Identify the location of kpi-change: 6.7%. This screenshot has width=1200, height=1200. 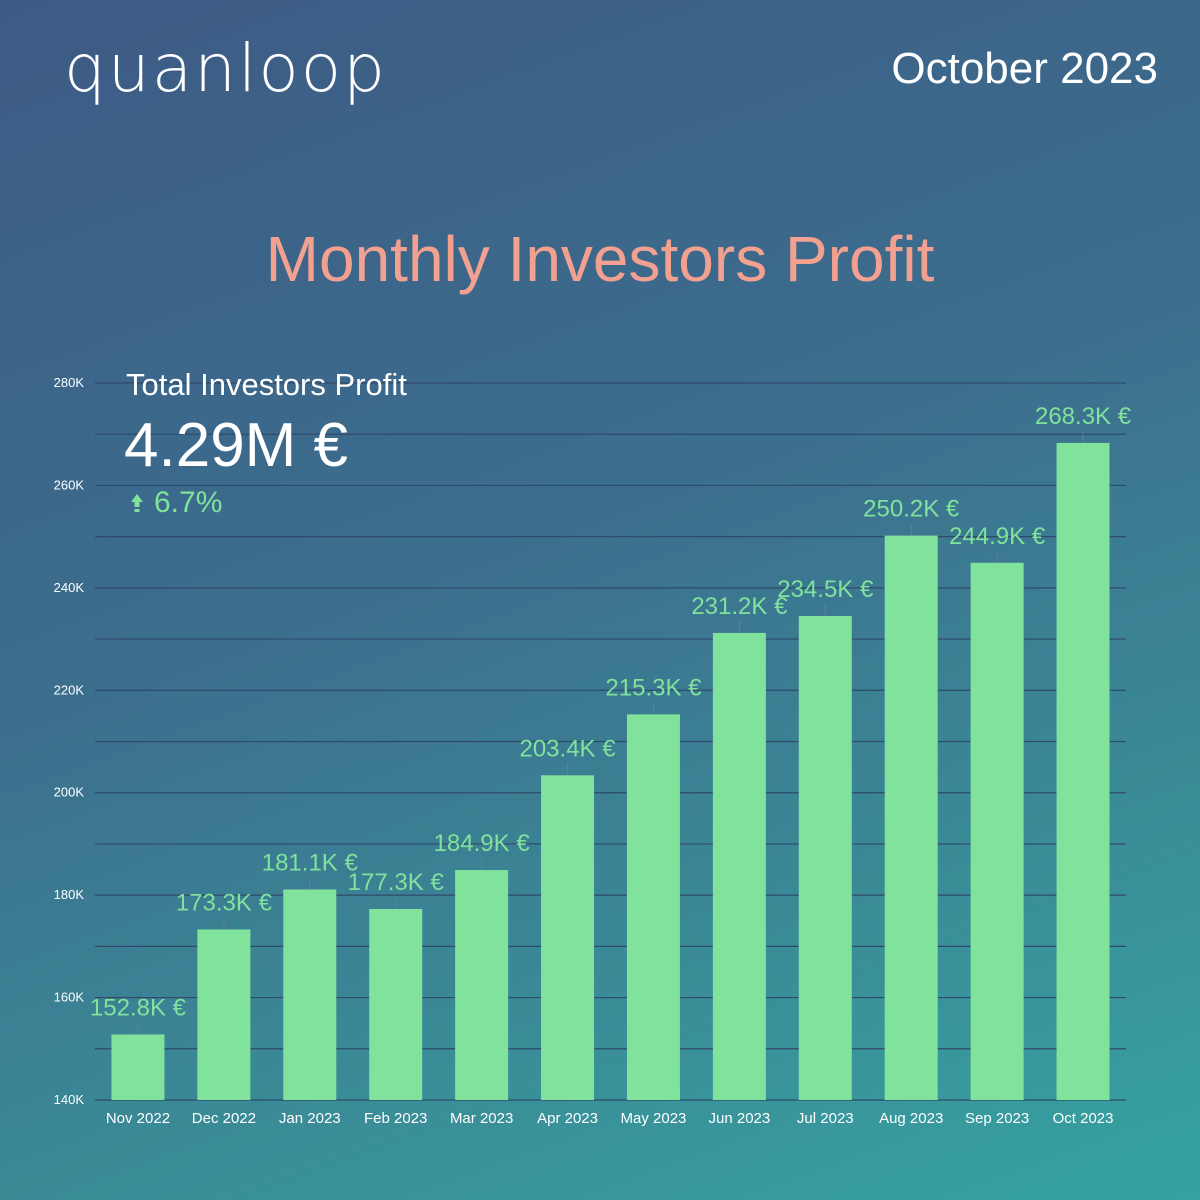
(176, 503).